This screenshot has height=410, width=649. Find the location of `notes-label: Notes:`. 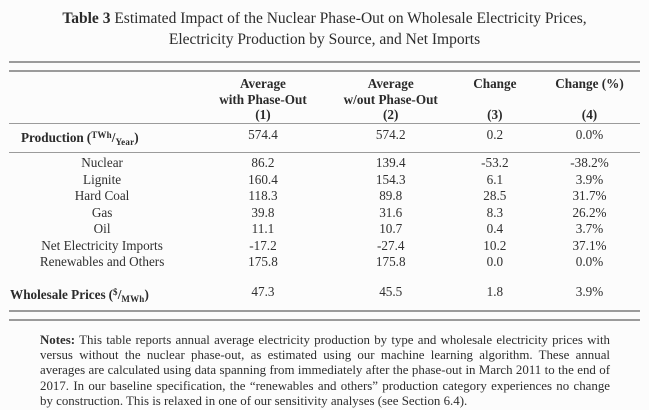

notes-label: Notes: is located at coordinates (58, 340).